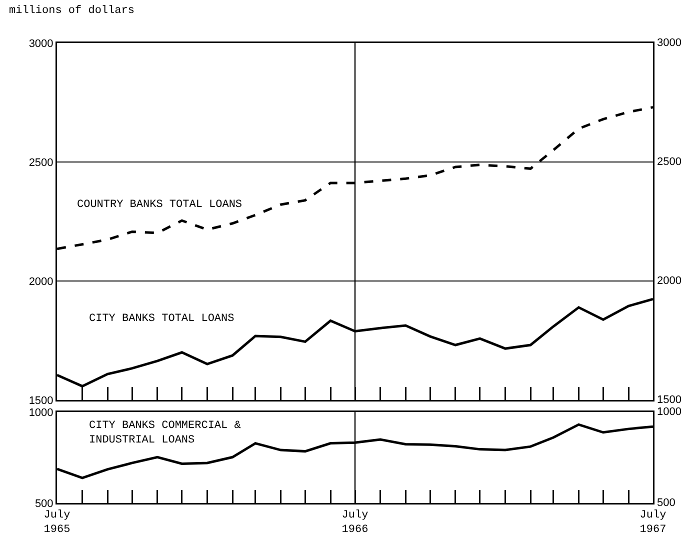 This screenshot has height=555, width=682. Describe the element at coordinates (355, 523) in the screenshot. I see `x-tick-label: July 1966` at that location.